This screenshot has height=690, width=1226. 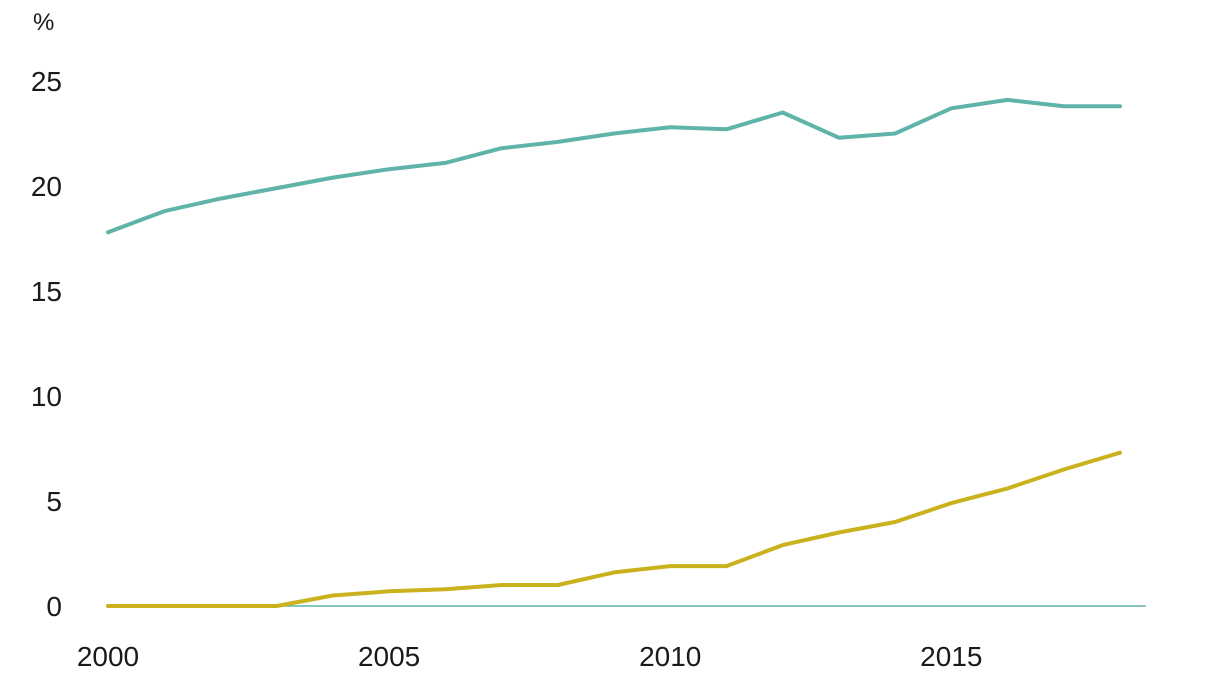 What do you see at coordinates (389, 656) in the screenshot?
I see `x-tick-label: 2005` at bounding box center [389, 656].